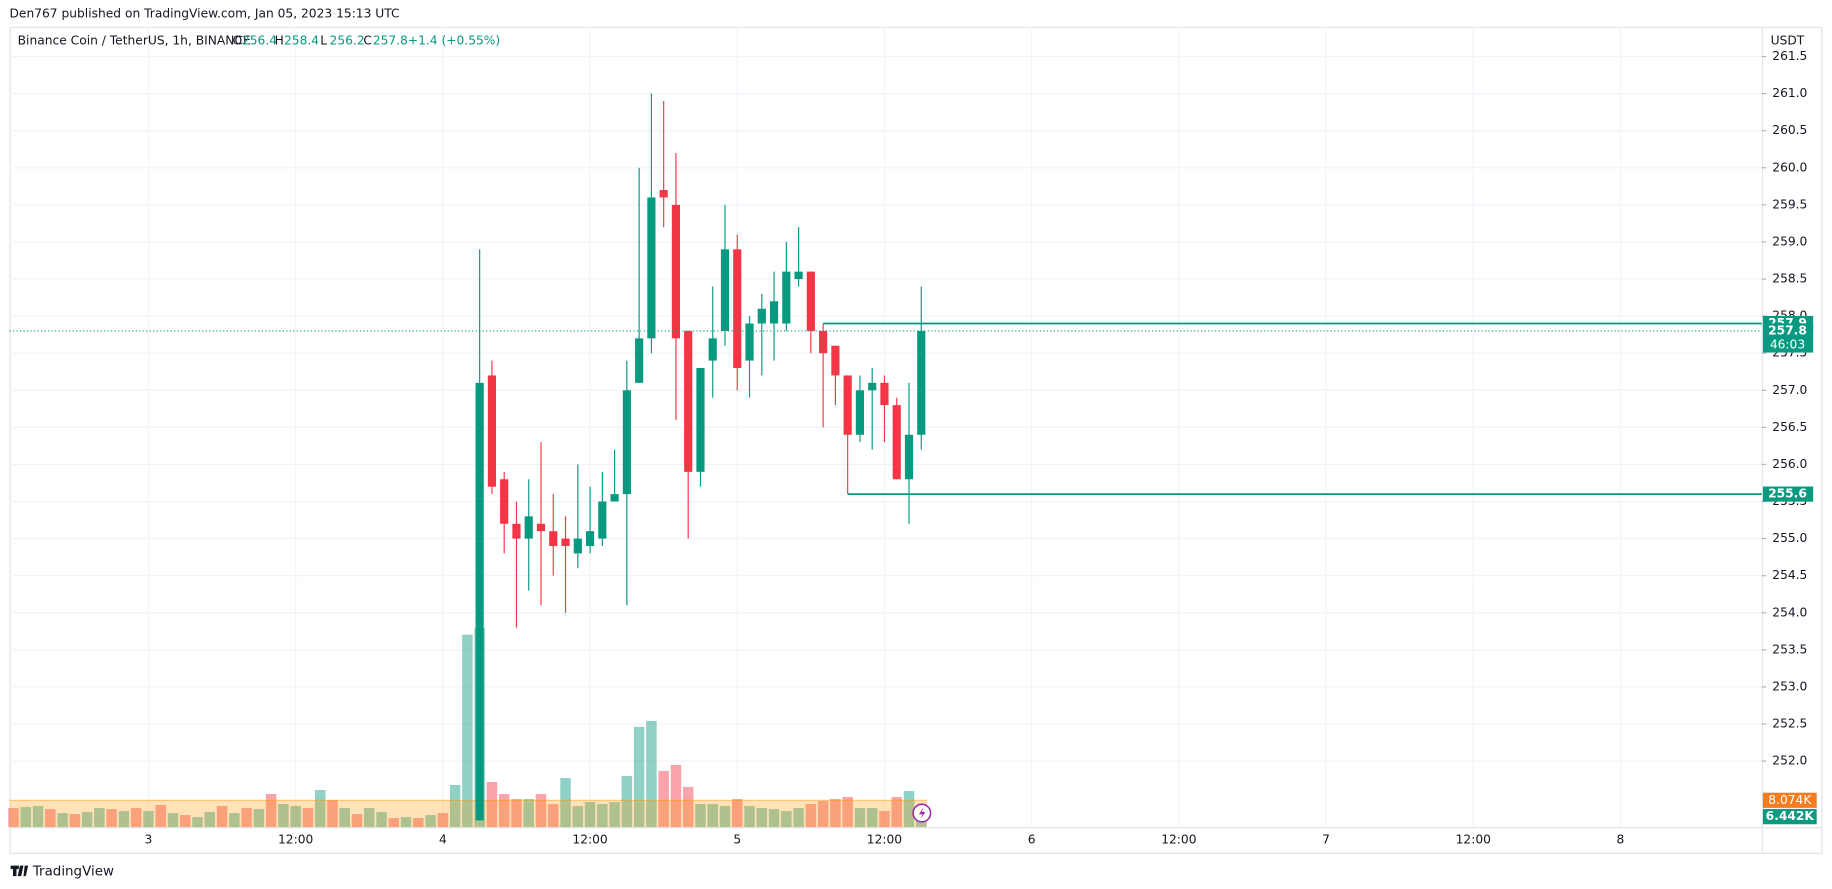 Image resolution: width=1832 pixels, height=889 pixels. Describe the element at coordinates (1789, 130) in the screenshot. I see `y-tick-label: 260.5` at that location.